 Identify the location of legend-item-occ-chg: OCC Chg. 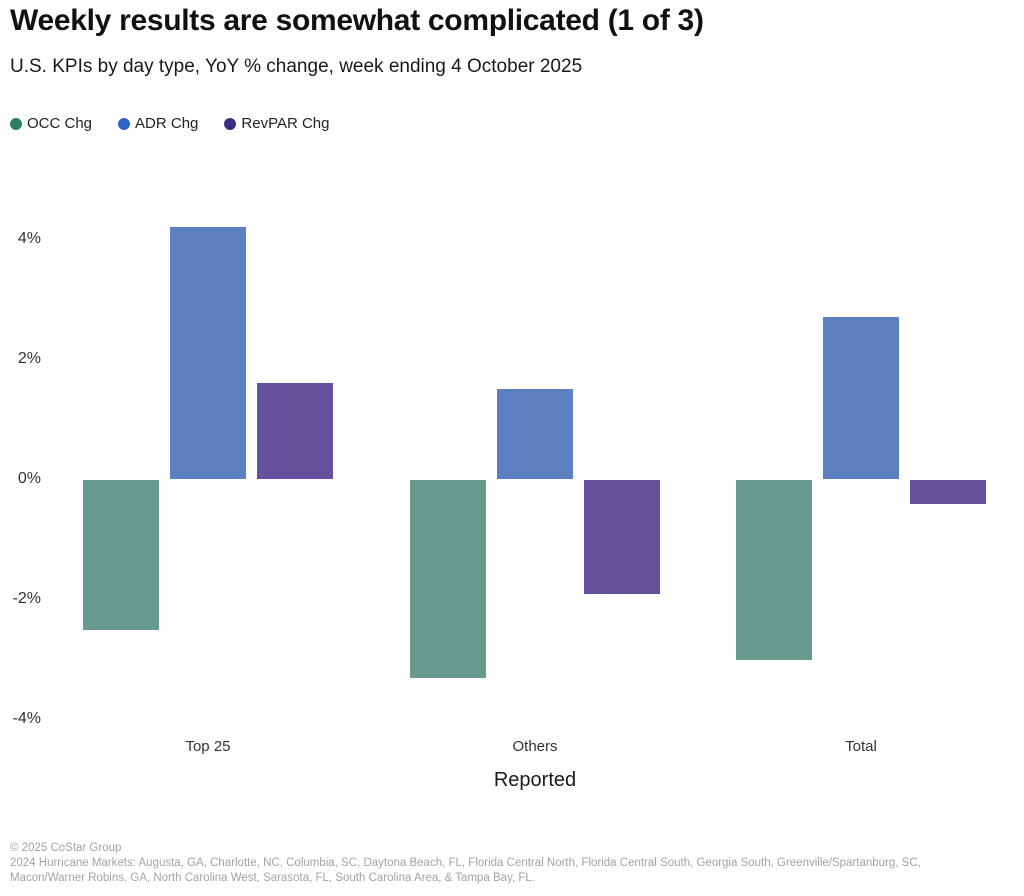
(51, 123).